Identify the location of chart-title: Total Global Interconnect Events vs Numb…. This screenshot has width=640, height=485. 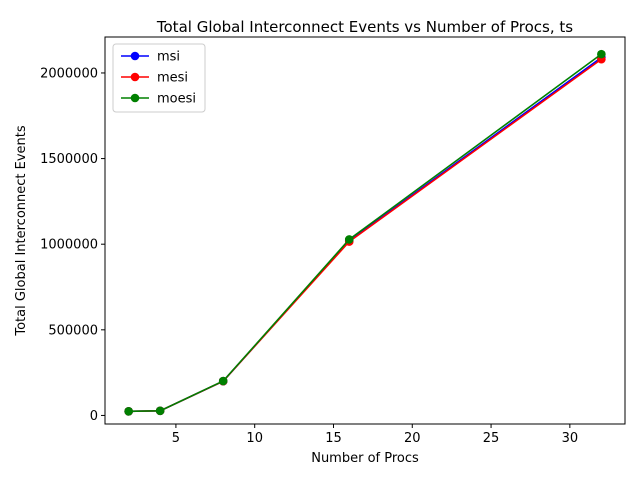
(364, 27).